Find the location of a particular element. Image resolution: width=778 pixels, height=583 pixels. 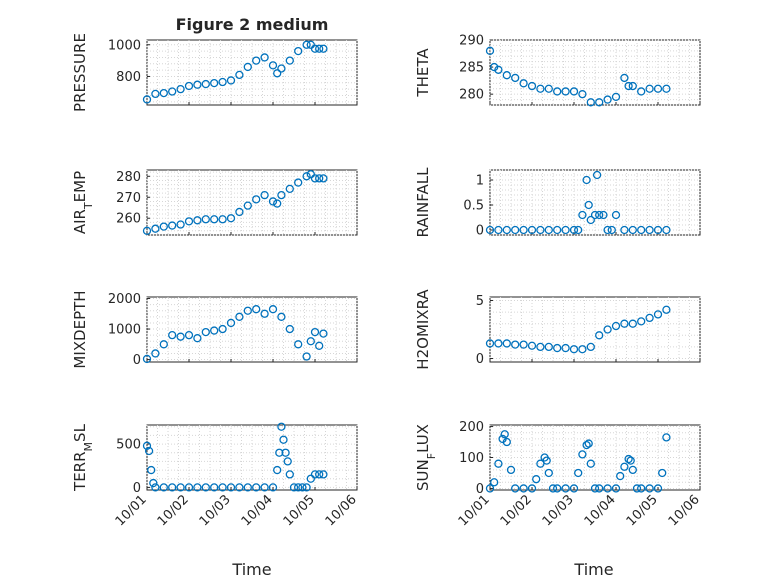

x-tick-label: 10/05 is located at coordinates (299, 510).